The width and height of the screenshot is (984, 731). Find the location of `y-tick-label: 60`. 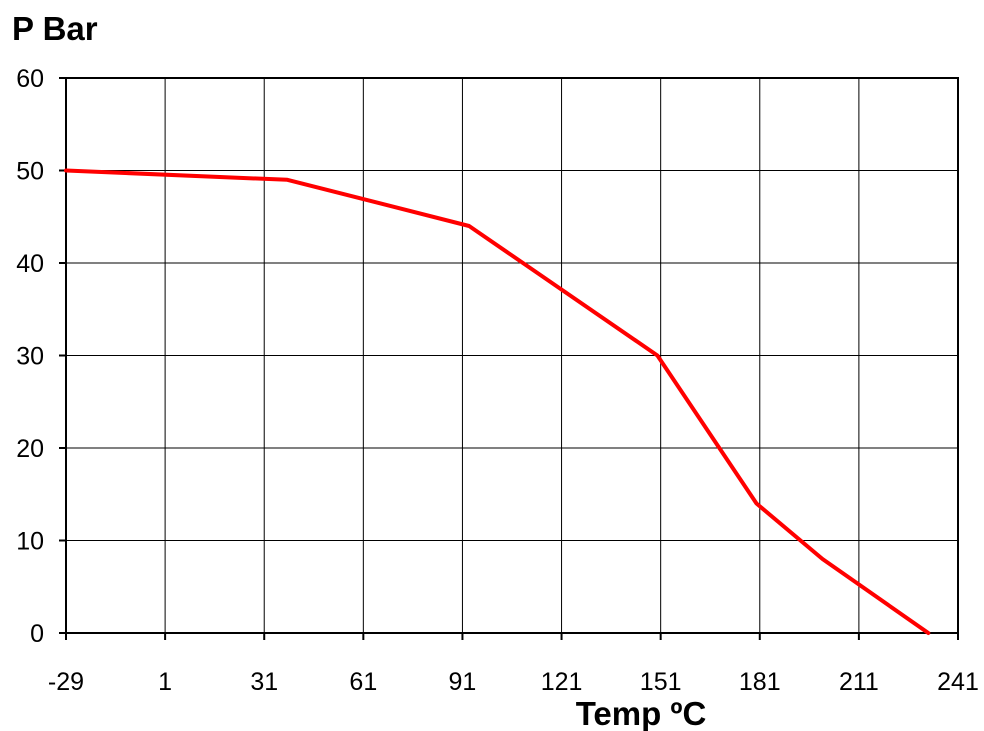

y-tick-label: 60 is located at coordinates (30, 79).